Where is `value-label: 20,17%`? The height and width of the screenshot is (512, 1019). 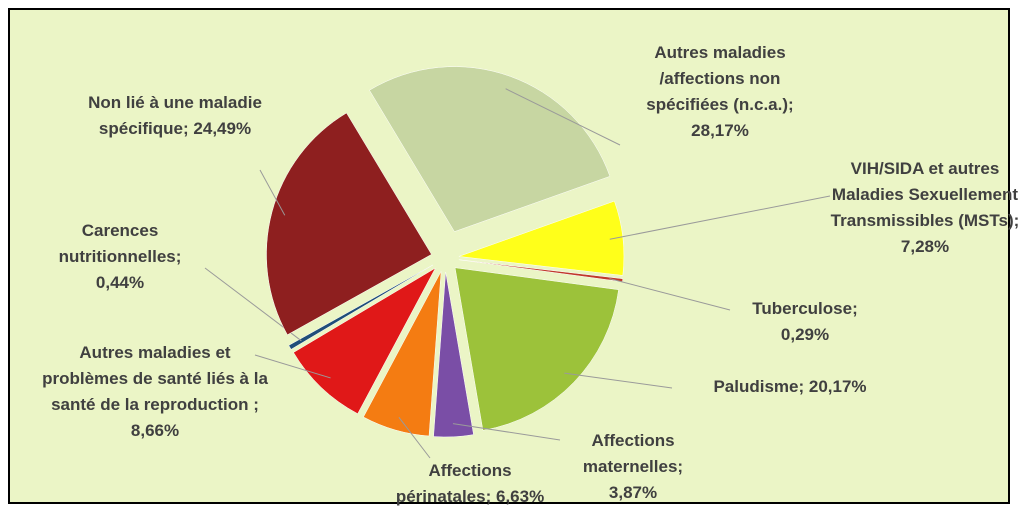 value-label: 20,17% is located at coordinates (837, 386).